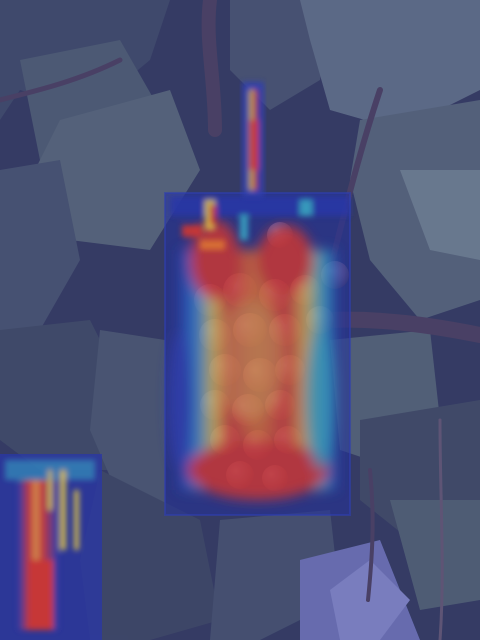 Image resolution: width=480 pixels, height=640 pixels. I want to click on heatmap-small, so click(51, 547).